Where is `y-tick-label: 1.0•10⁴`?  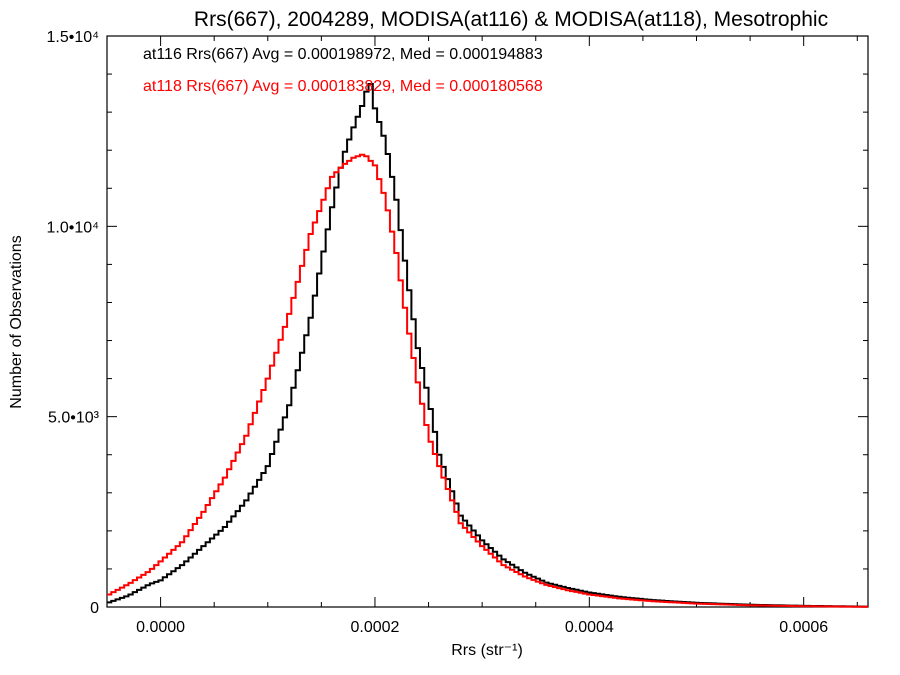 y-tick-label: 1.0•10⁴ is located at coordinates (72, 227).